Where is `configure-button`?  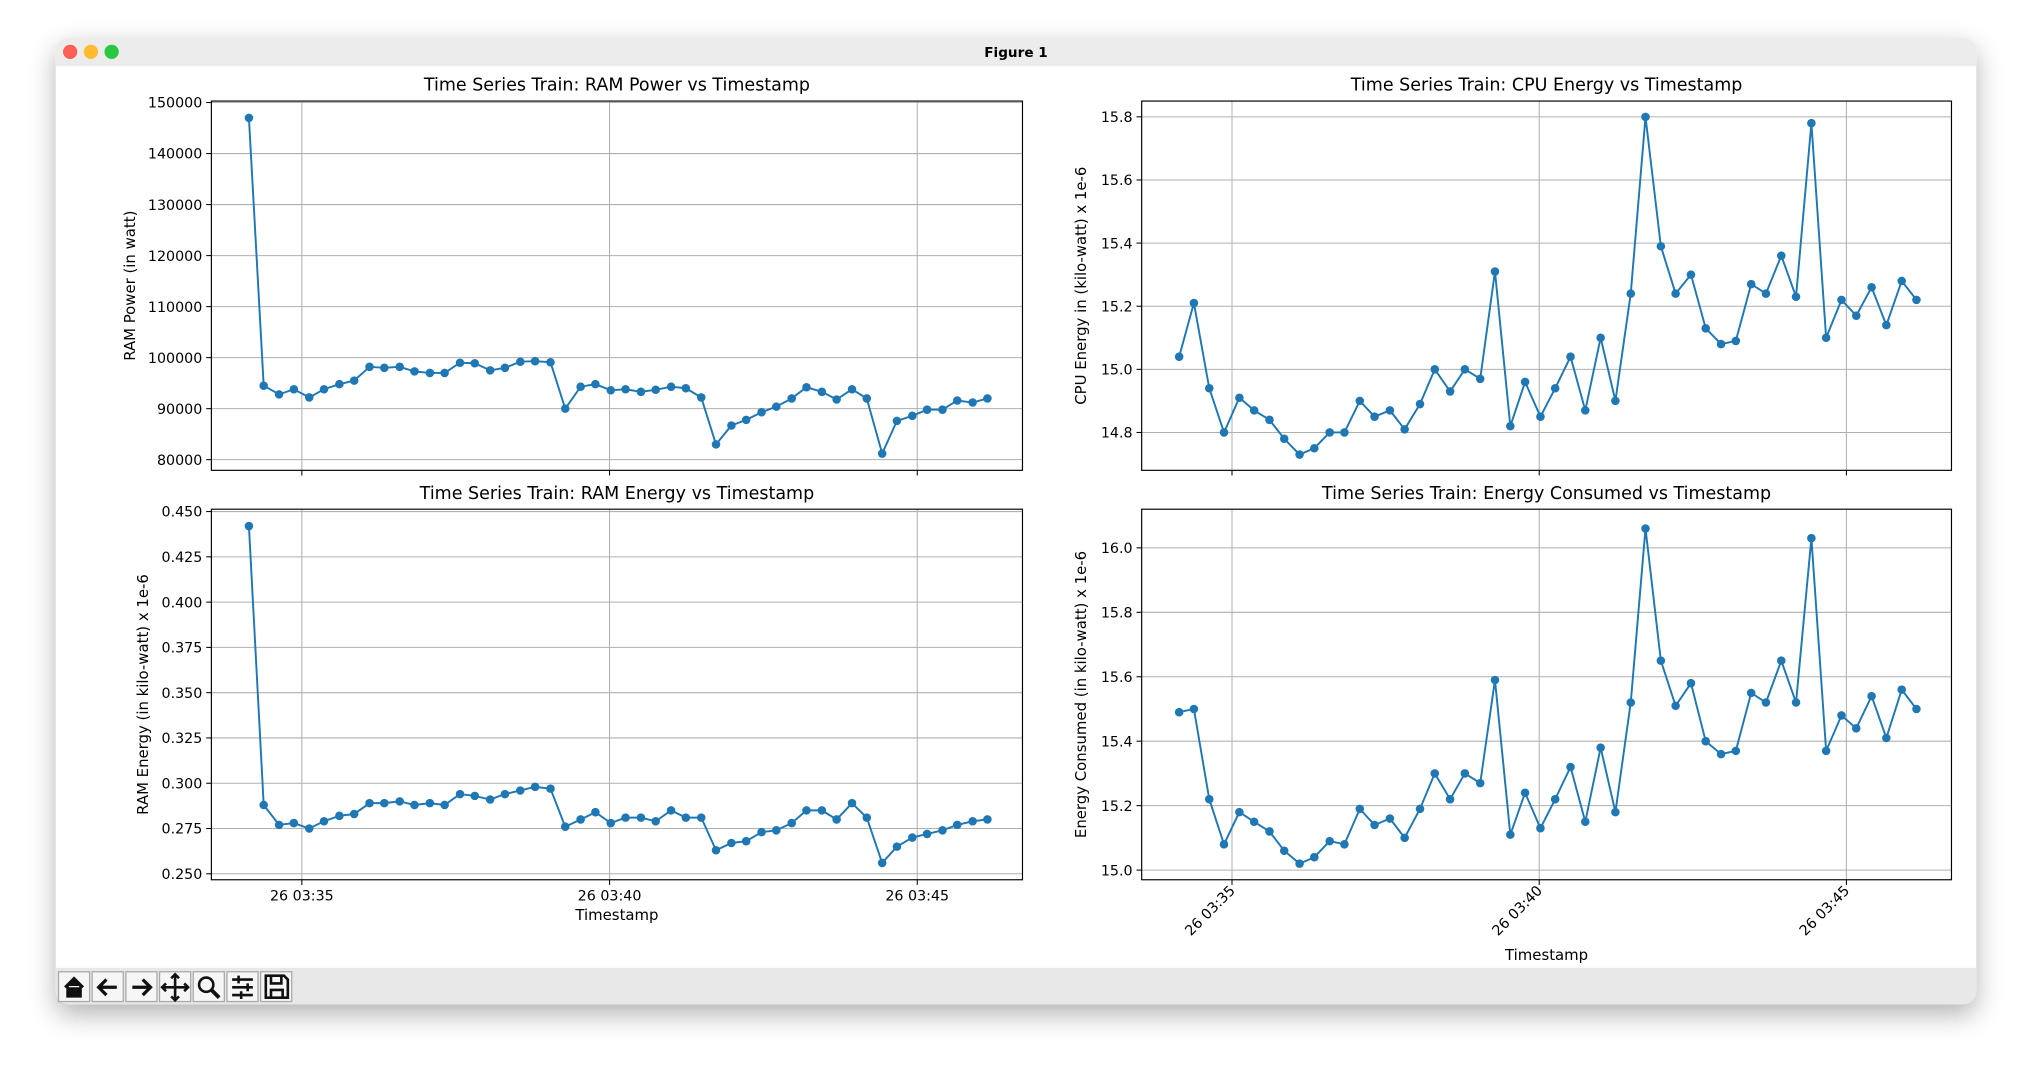
configure-button is located at coordinates (242, 987).